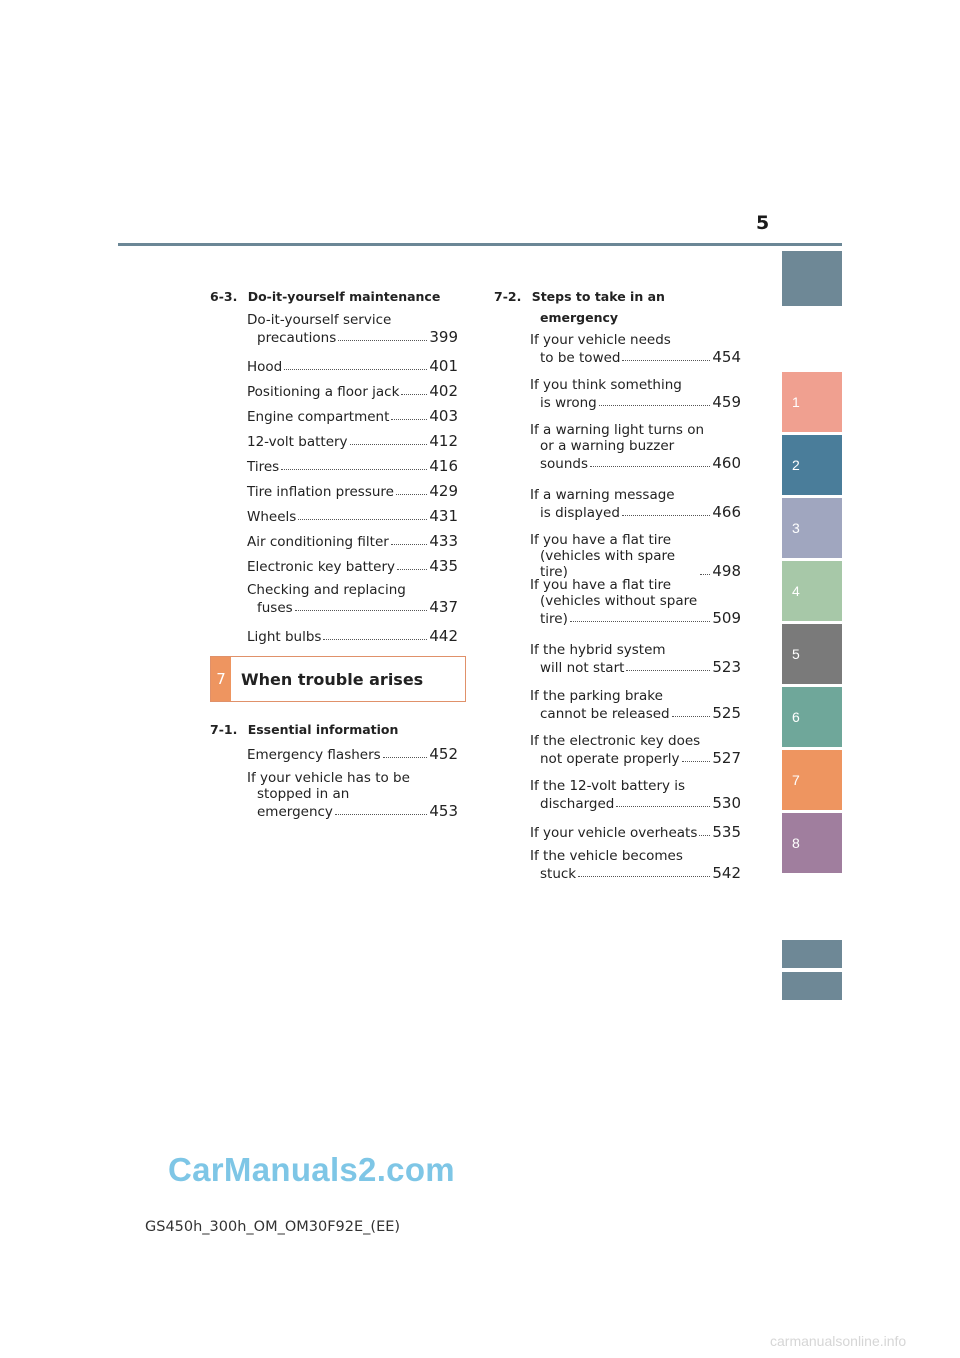 This screenshot has height=1358, width=960. I want to click on page-ref: 401, so click(443, 366).